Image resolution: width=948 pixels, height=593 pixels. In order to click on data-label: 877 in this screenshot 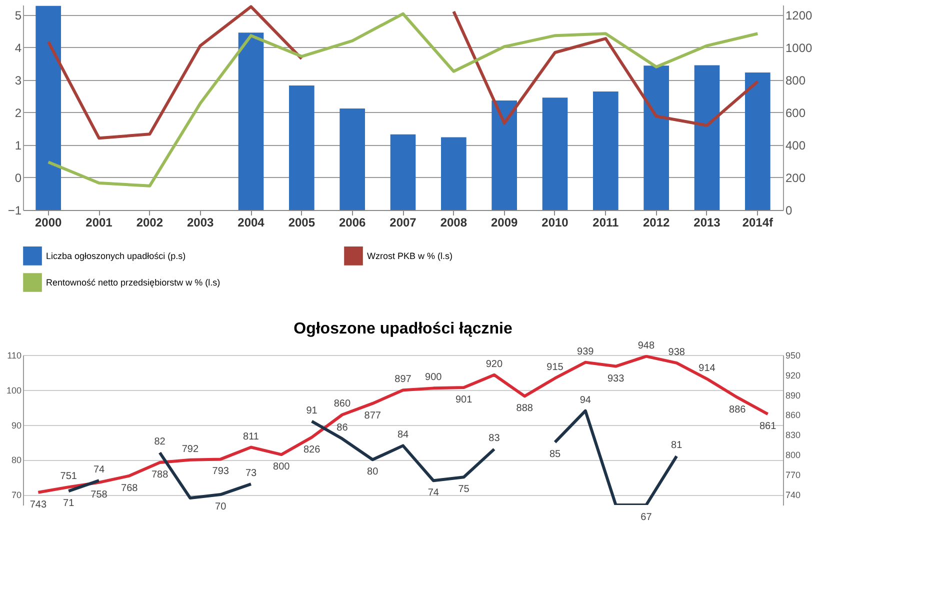, I will do `click(373, 416)`.